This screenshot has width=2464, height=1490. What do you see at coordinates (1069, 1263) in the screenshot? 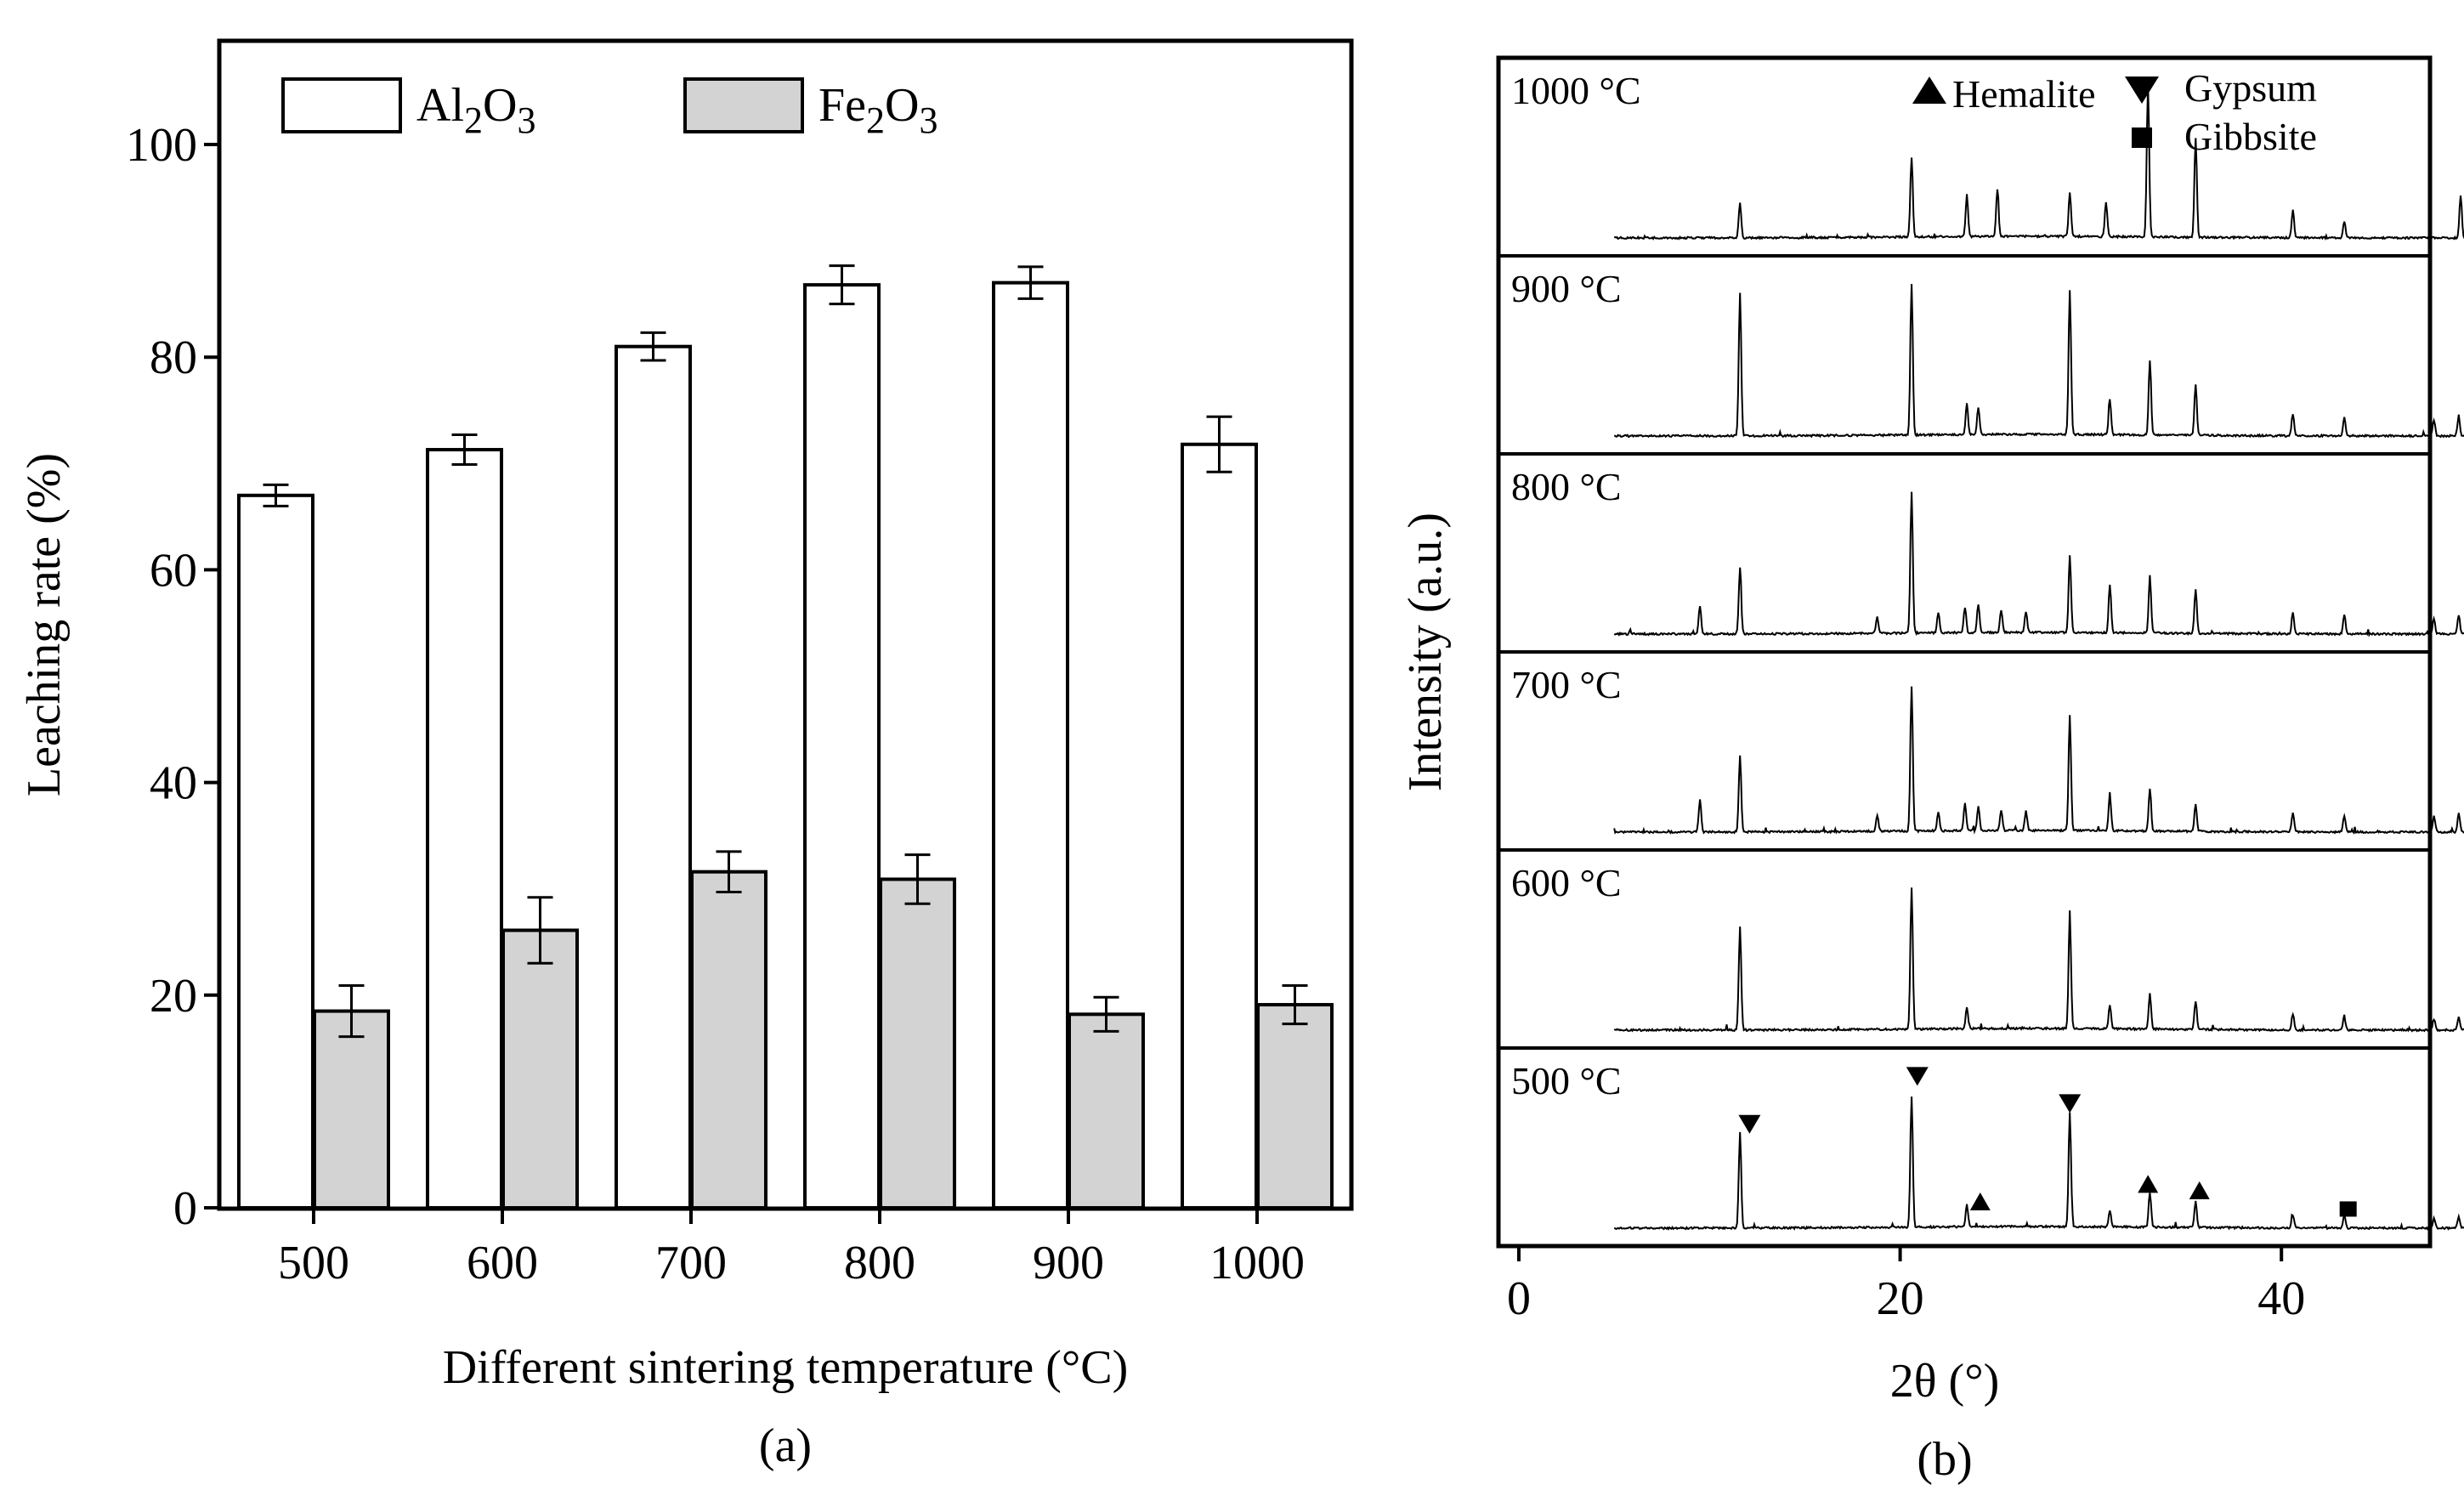
I see `x-tick-label-900: 900` at bounding box center [1069, 1263].